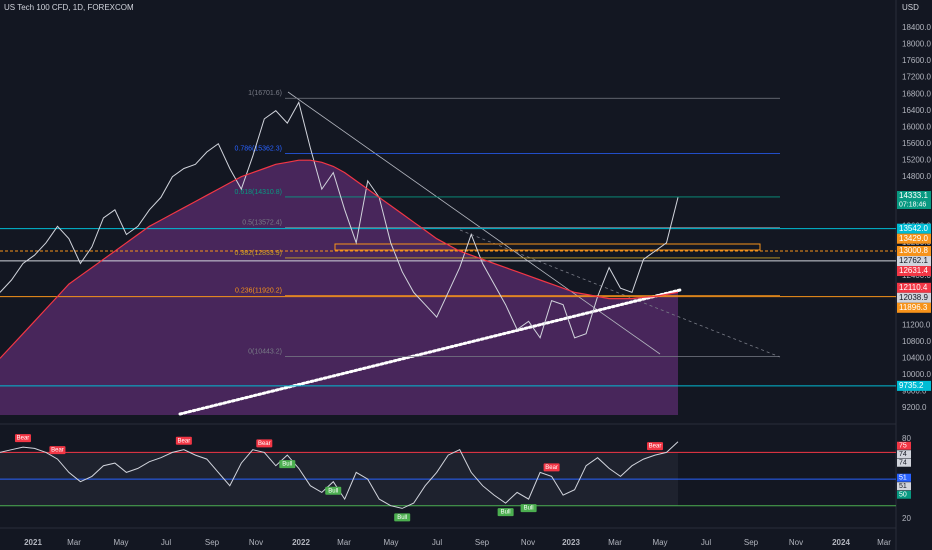 This screenshot has width=932, height=550. What do you see at coordinates (916, 341) in the screenshot?
I see `y-tick-label: 10800.0` at bounding box center [916, 341].